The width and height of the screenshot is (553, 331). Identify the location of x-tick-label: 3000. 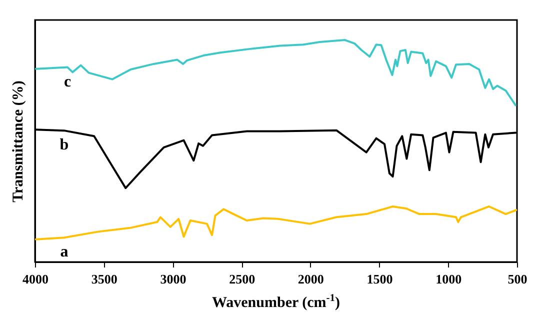
(173, 279).